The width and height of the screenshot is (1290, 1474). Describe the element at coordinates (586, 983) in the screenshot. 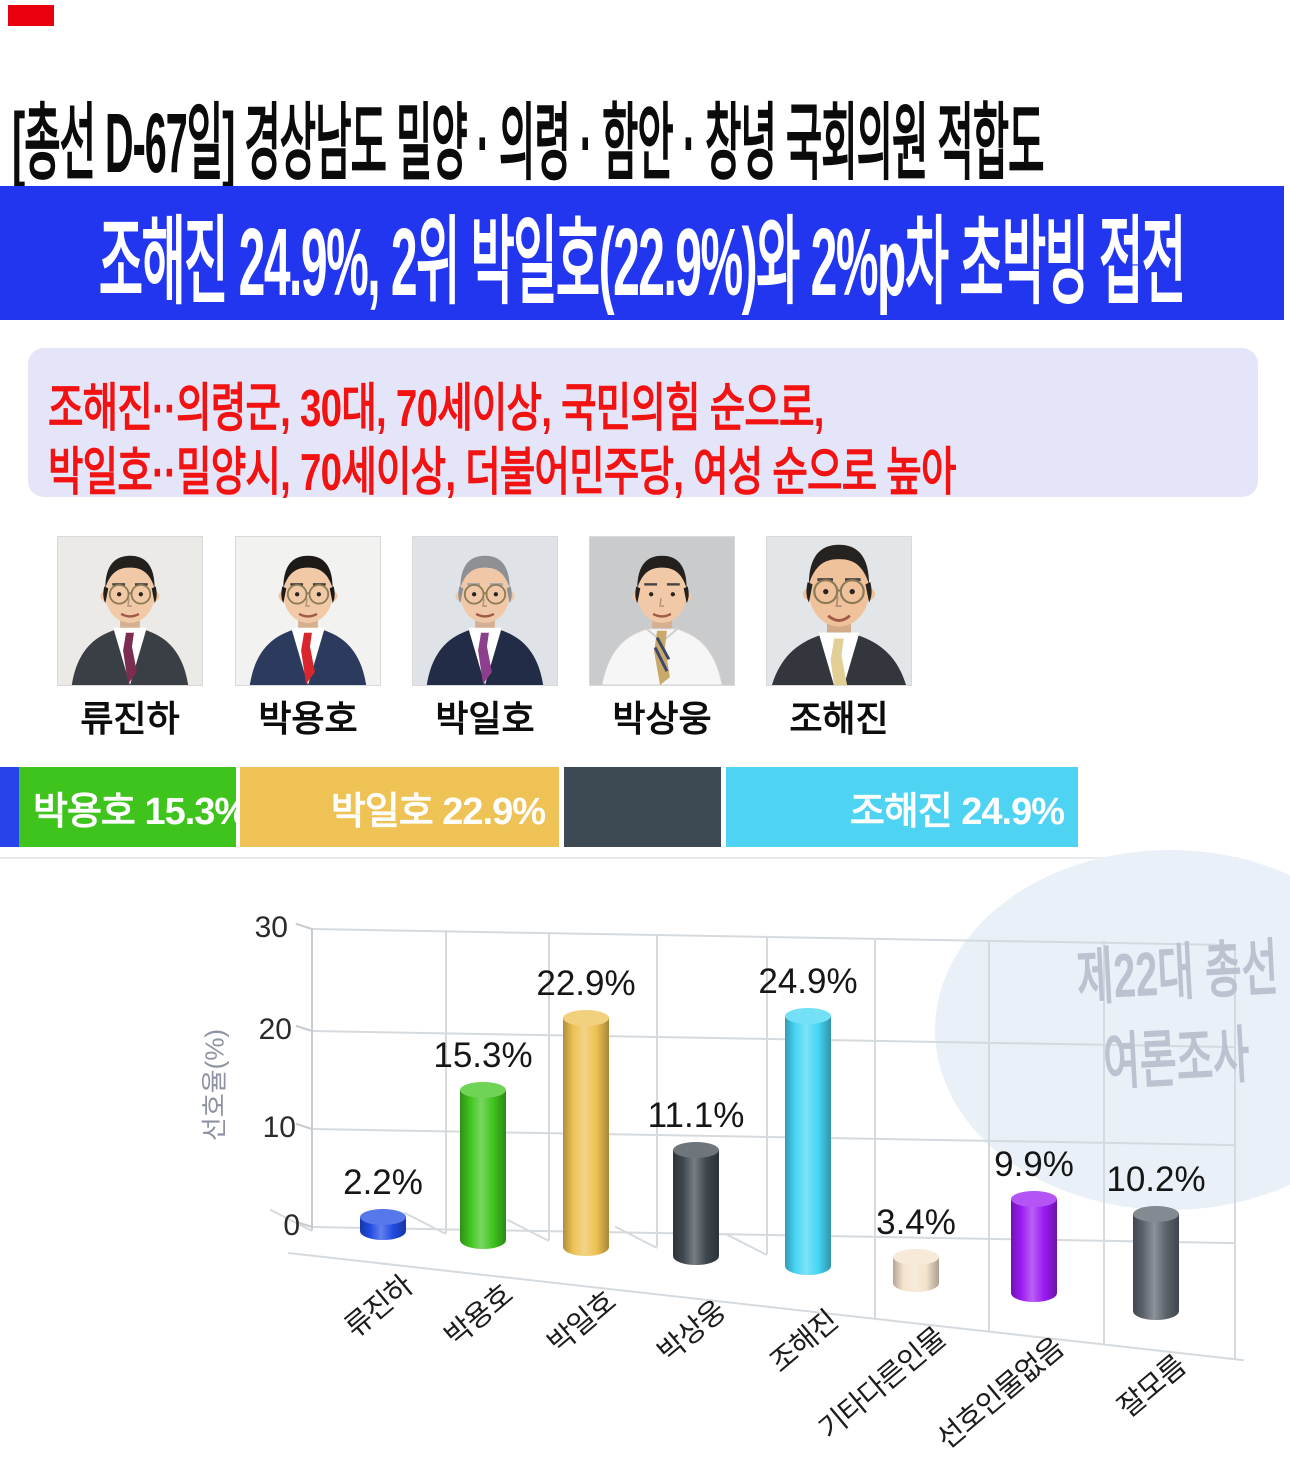

I see `bar-value-label: 22.9%` at that location.